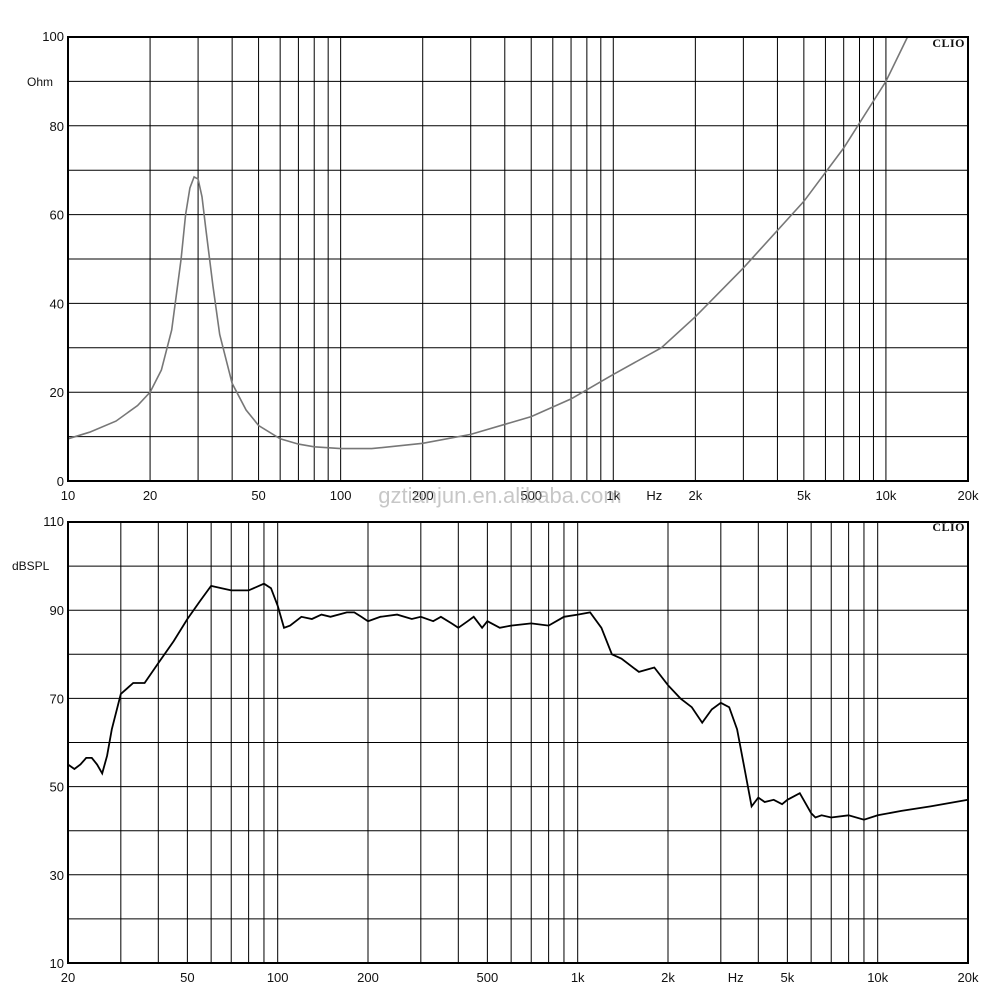  What do you see at coordinates (488, 977) in the screenshot?
I see `spl-x-tick-label: 500` at bounding box center [488, 977].